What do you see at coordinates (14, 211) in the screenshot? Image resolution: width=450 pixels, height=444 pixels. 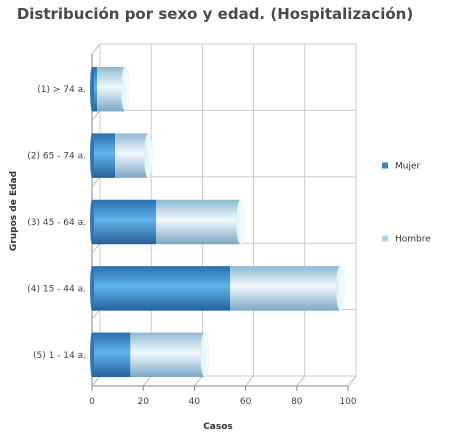 I see `y-axis-title: Grupos de Edad` at bounding box center [14, 211].